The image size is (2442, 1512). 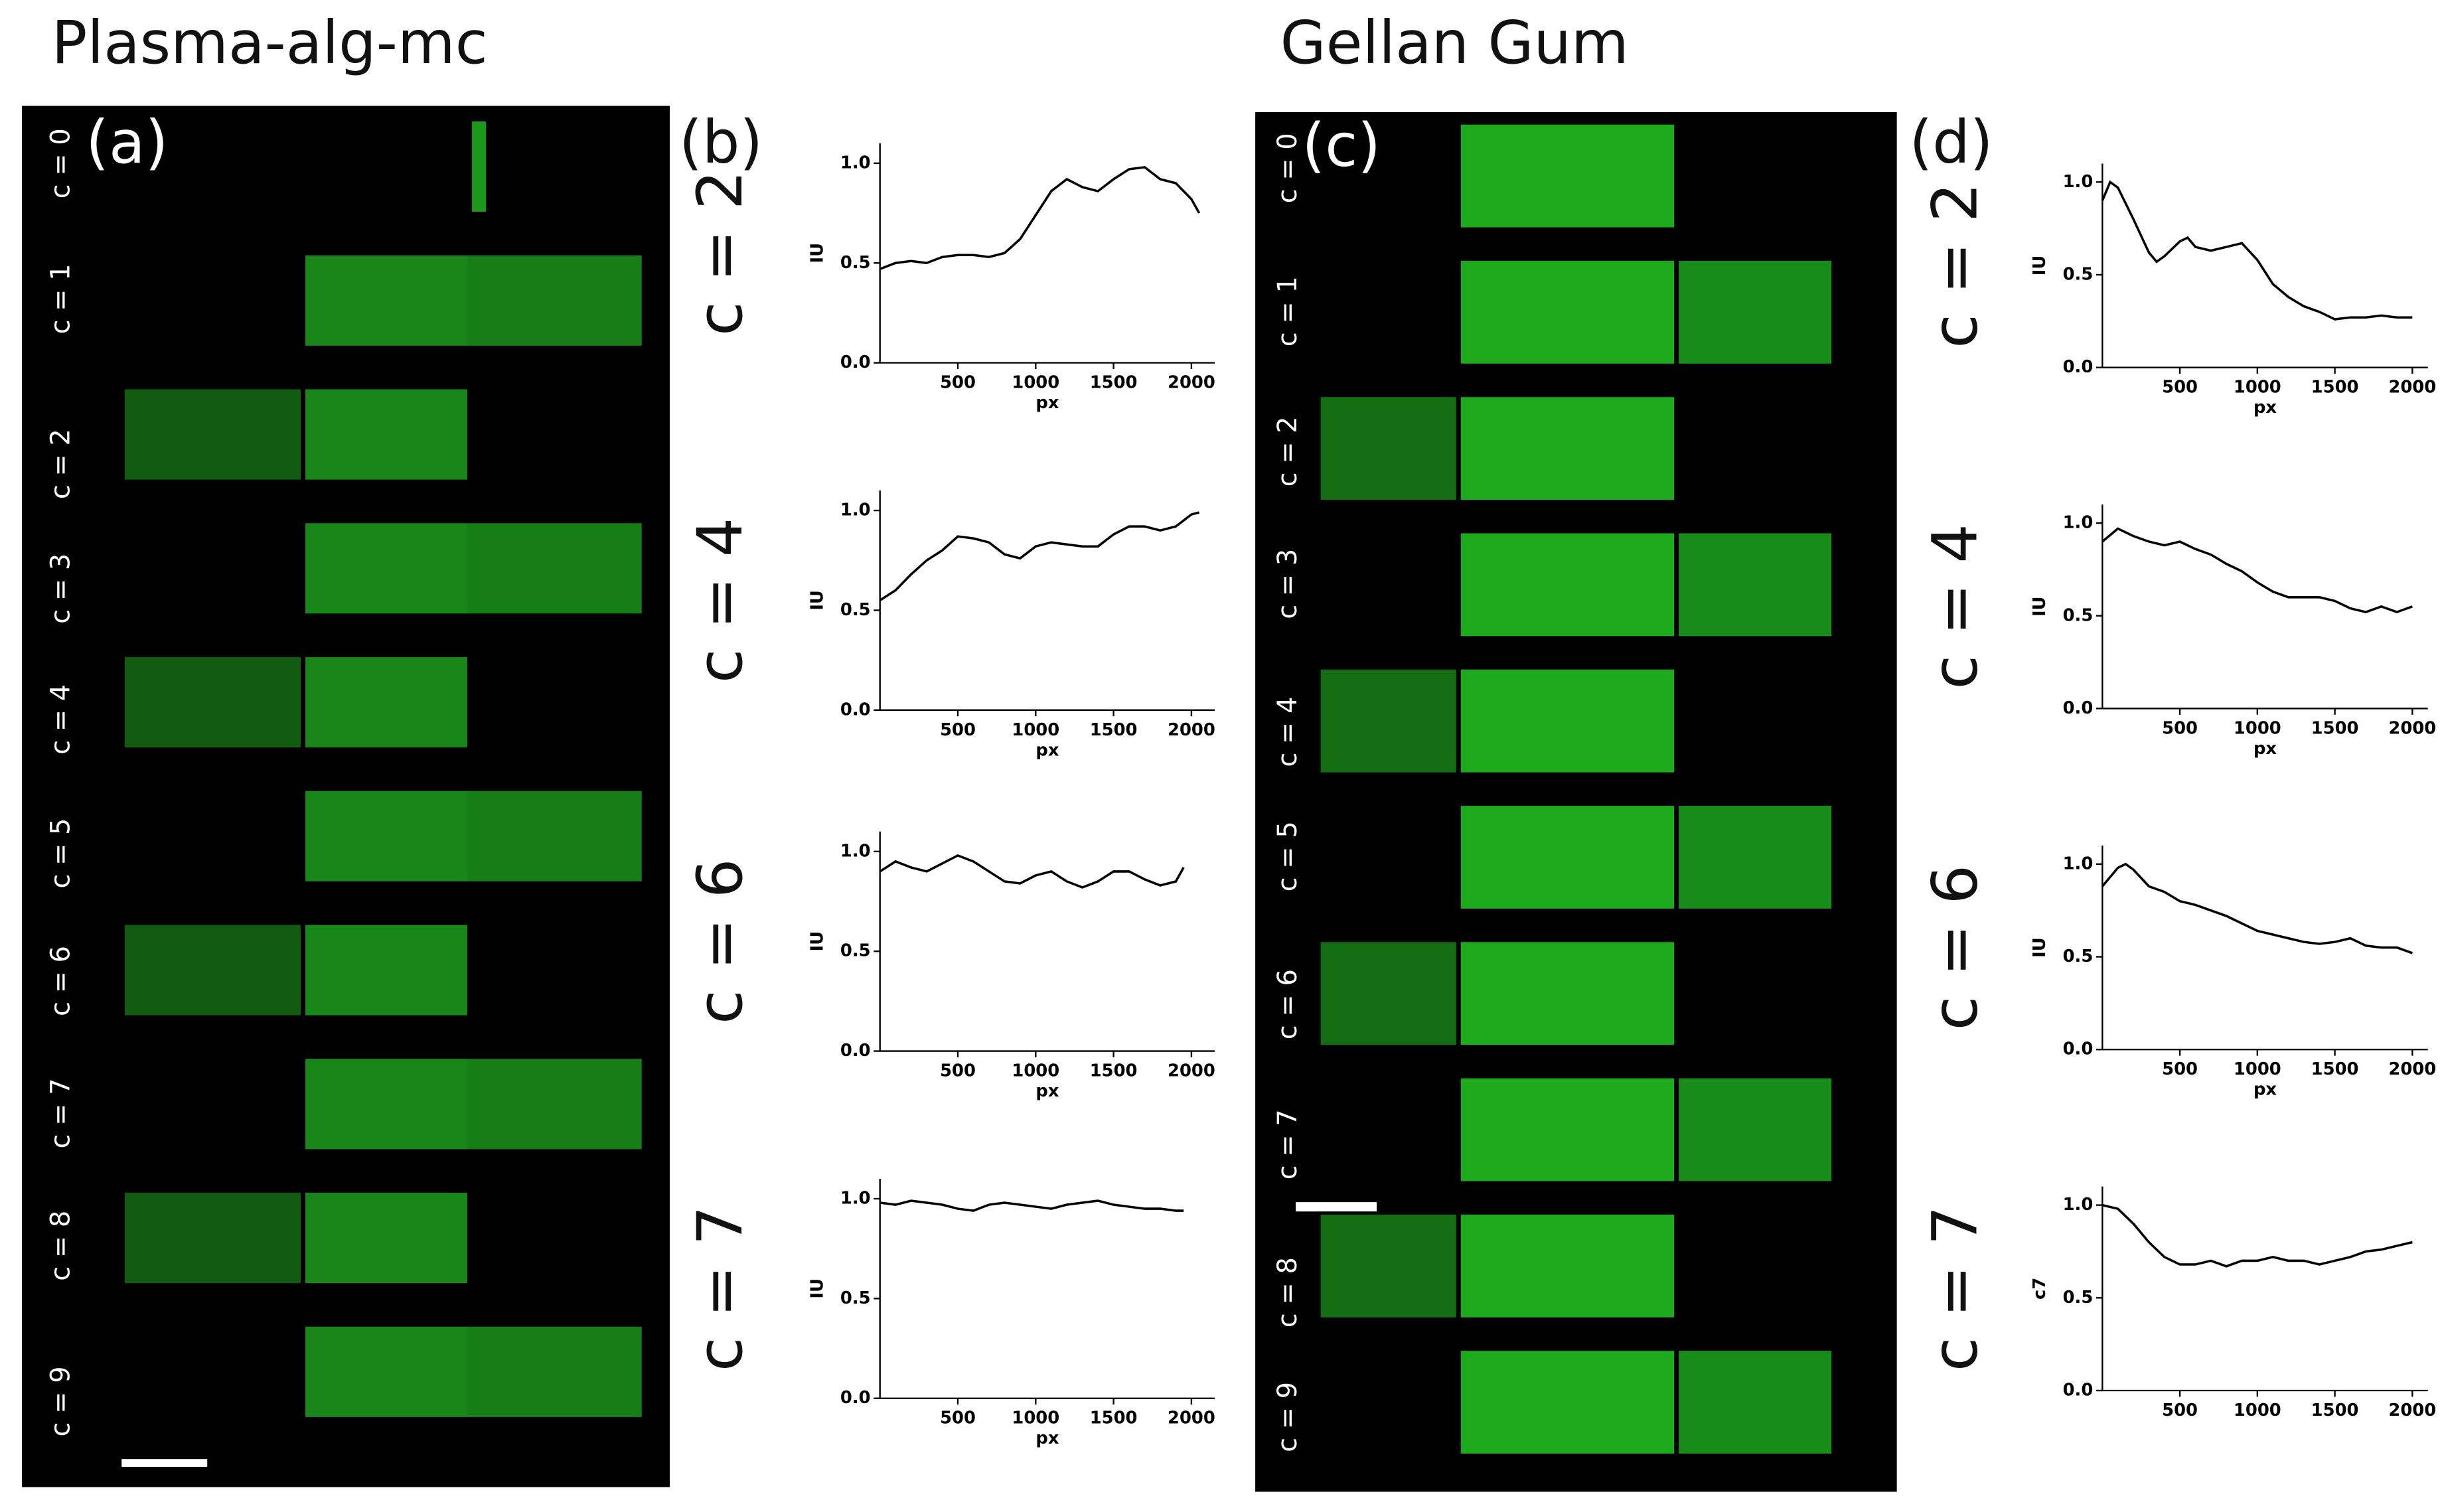 What do you see at coordinates (127, 142) in the screenshot?
I see `panel-label: (a)` at bounding box center [127, 142].